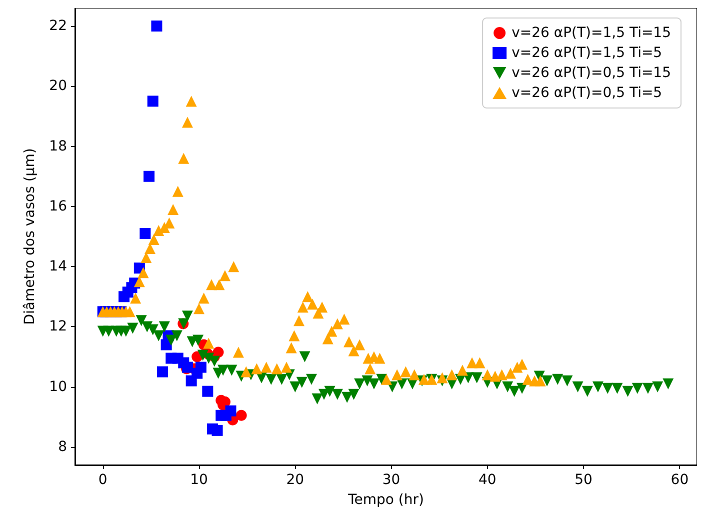 This screenshot has width=705, height=520. What do you see at coordinates (679, 480) in the screenshot?
I see `x-tick-label: 60` at bounding box center [679, 480].